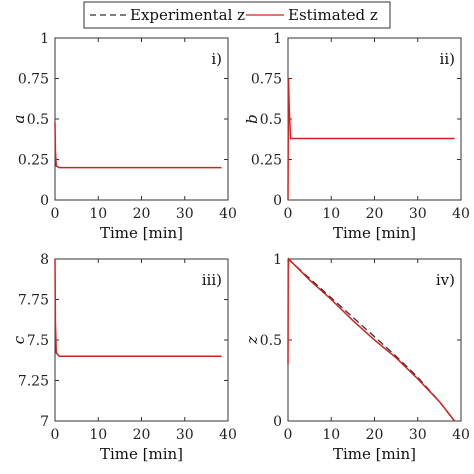 This screenshot has height=474, width=474. I want to click on panel-3-ytick-label: 7, so click(44, 422).